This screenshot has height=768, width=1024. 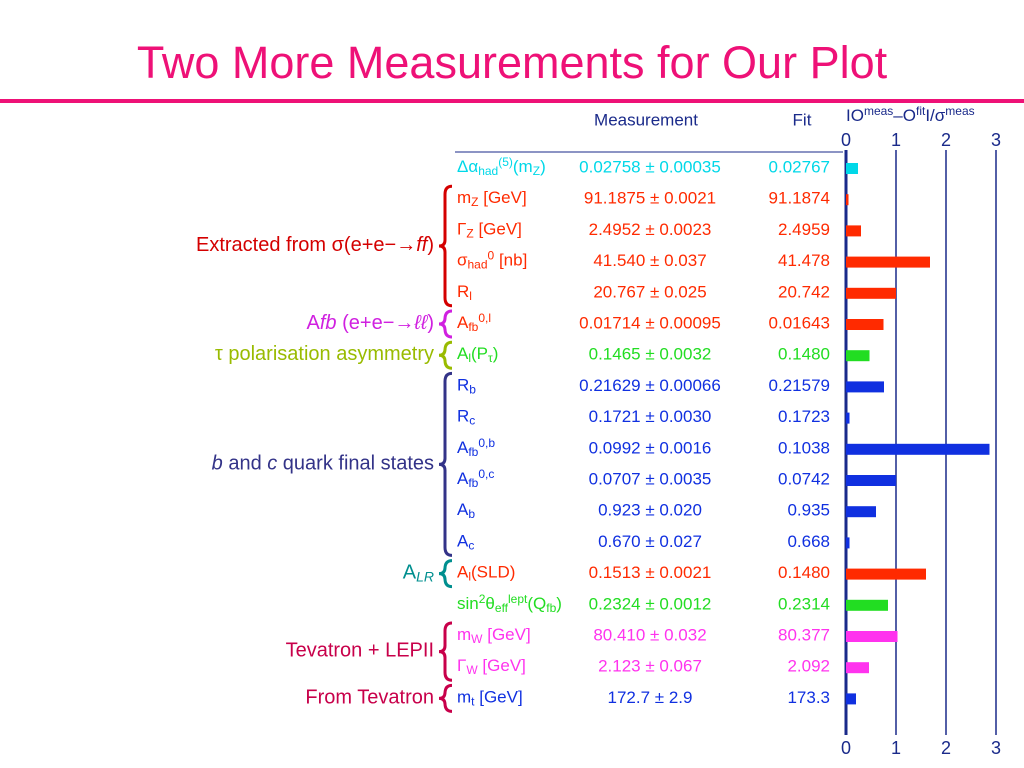 I want to click on text-part: (SLD), so click(x=493, y=572).